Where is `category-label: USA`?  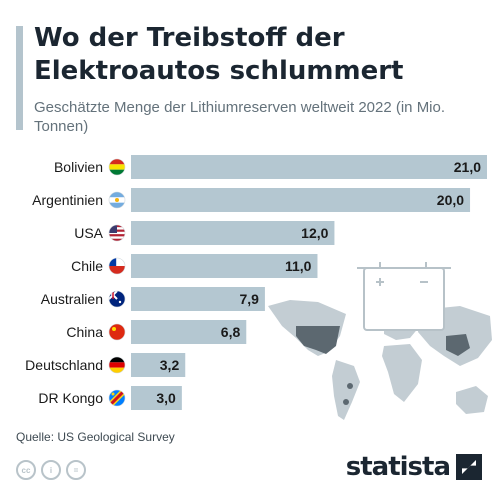 category-label: USA is located at coordinates (88, 233).